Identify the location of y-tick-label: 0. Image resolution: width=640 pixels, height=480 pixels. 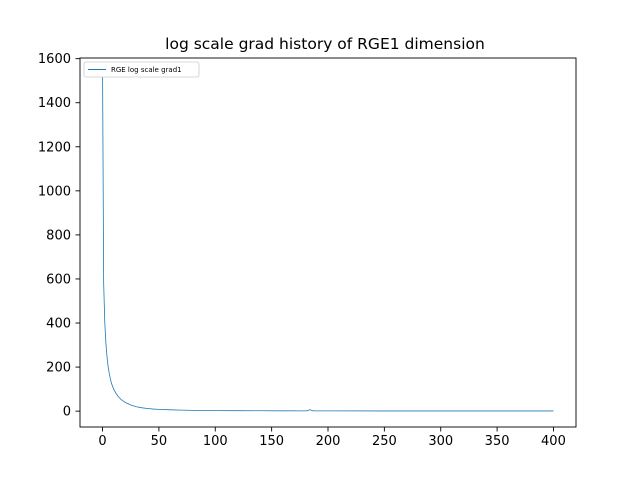
(67, 412).